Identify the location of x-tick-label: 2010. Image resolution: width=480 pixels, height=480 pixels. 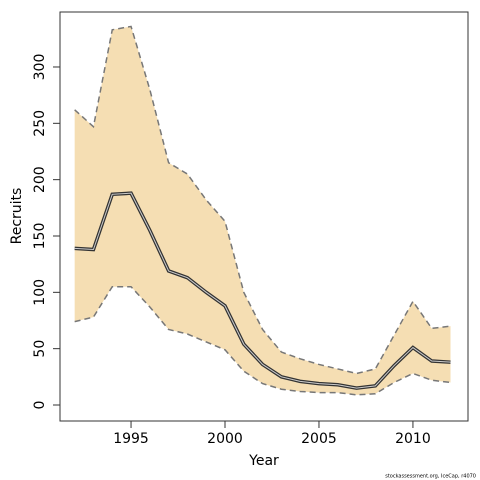
(413, 439).